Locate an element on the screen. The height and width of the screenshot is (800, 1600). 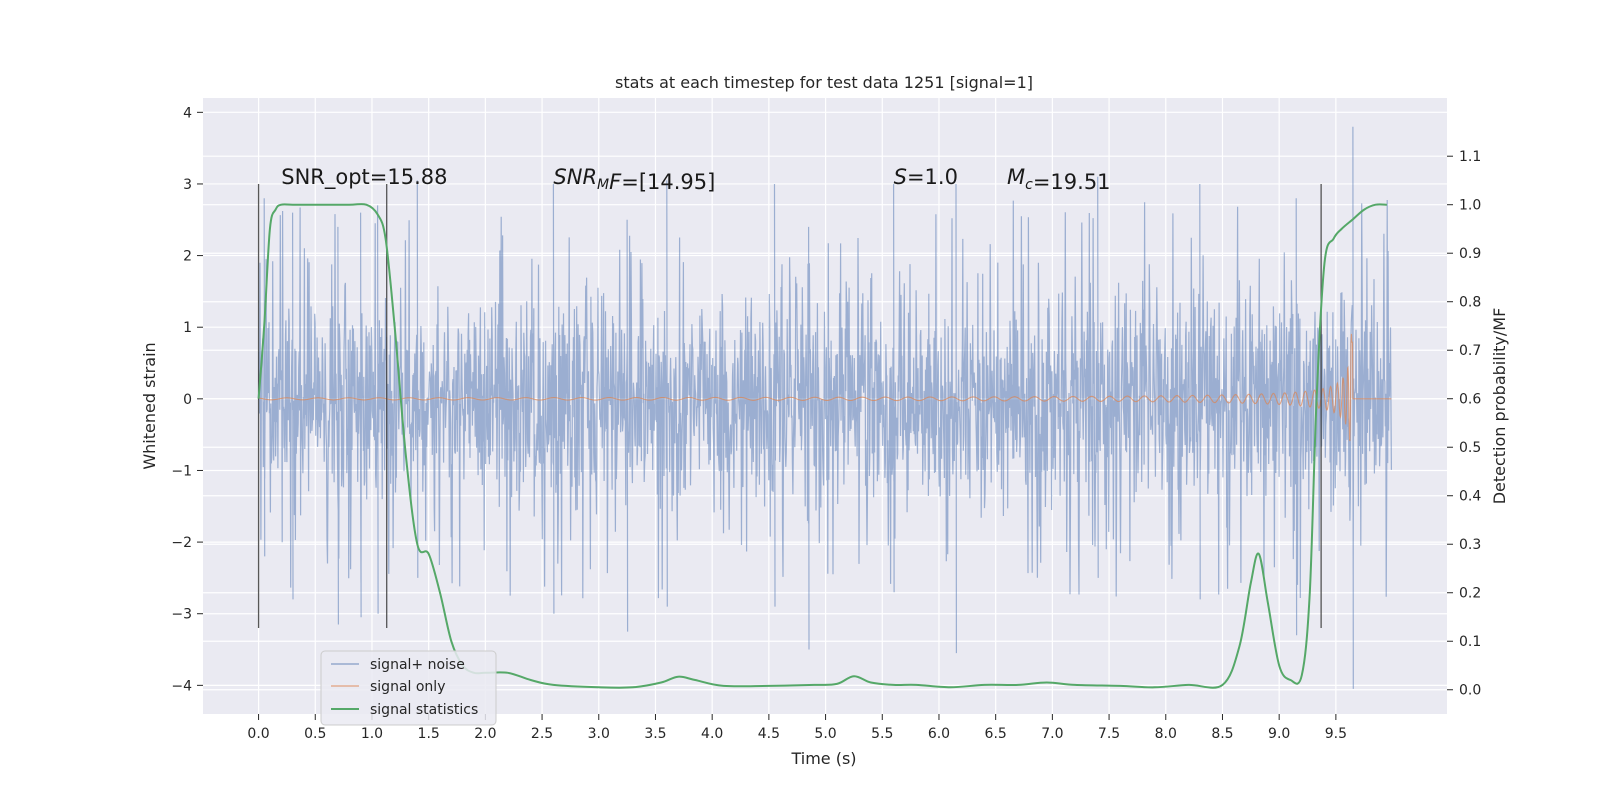
y2-tick-label: 0.9 is located at coordinates (1470, 254).